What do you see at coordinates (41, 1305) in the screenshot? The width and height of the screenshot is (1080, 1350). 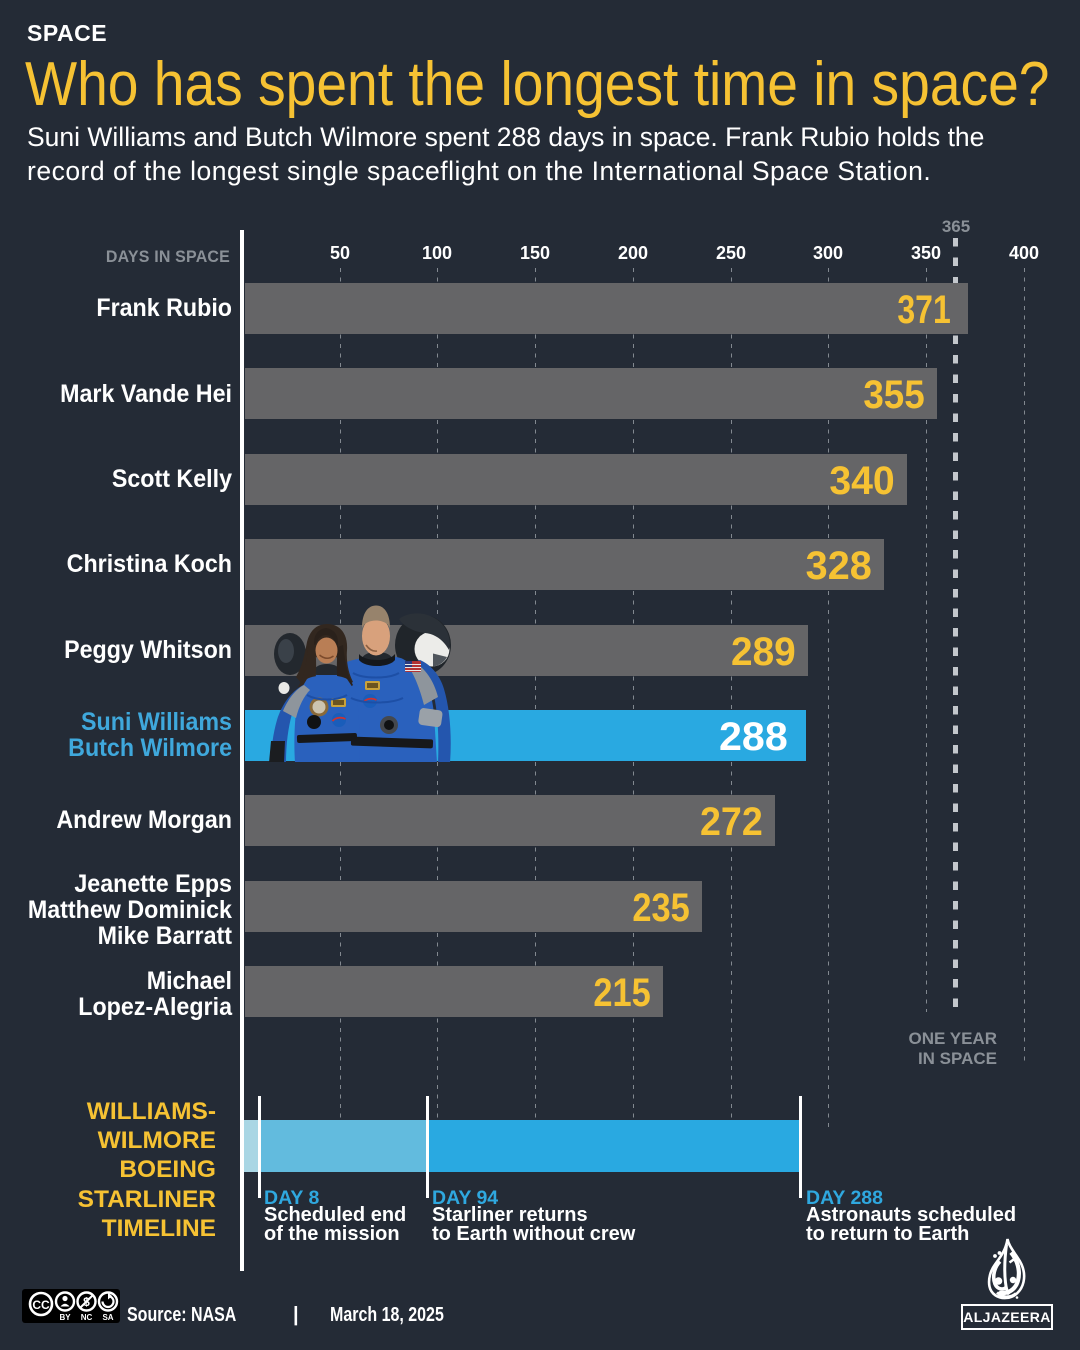 I see `svg-text: CC` at bounding box center [41, 1305].